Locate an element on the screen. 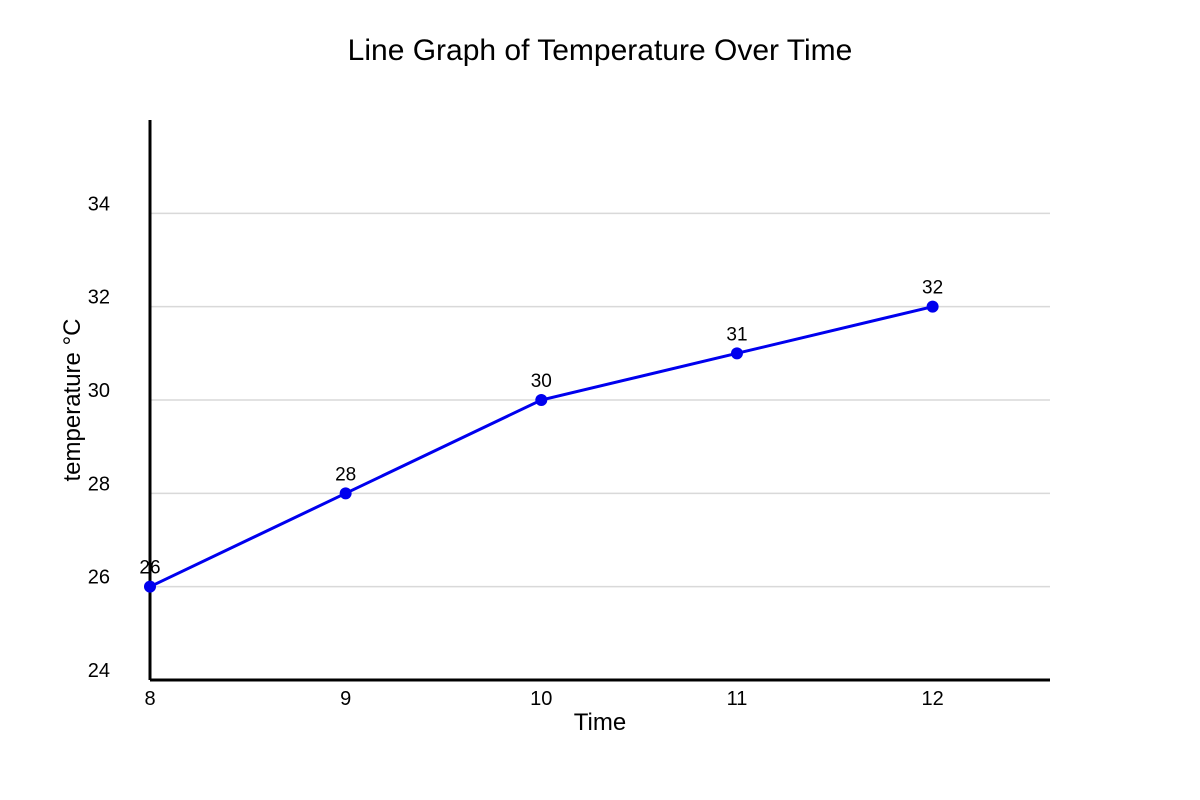 The width and height of the screenshot is (1200, 800). x-tick-label: 9 is located at coordinates (345, 699).